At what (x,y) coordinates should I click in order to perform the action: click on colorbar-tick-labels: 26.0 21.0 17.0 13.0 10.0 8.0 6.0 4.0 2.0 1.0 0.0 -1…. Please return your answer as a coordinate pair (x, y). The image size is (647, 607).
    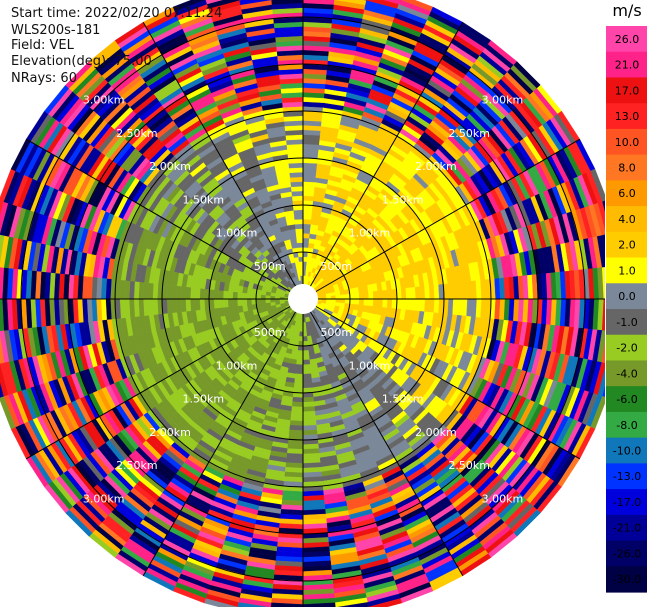
    Looking at the image, I should click on (627, 309).